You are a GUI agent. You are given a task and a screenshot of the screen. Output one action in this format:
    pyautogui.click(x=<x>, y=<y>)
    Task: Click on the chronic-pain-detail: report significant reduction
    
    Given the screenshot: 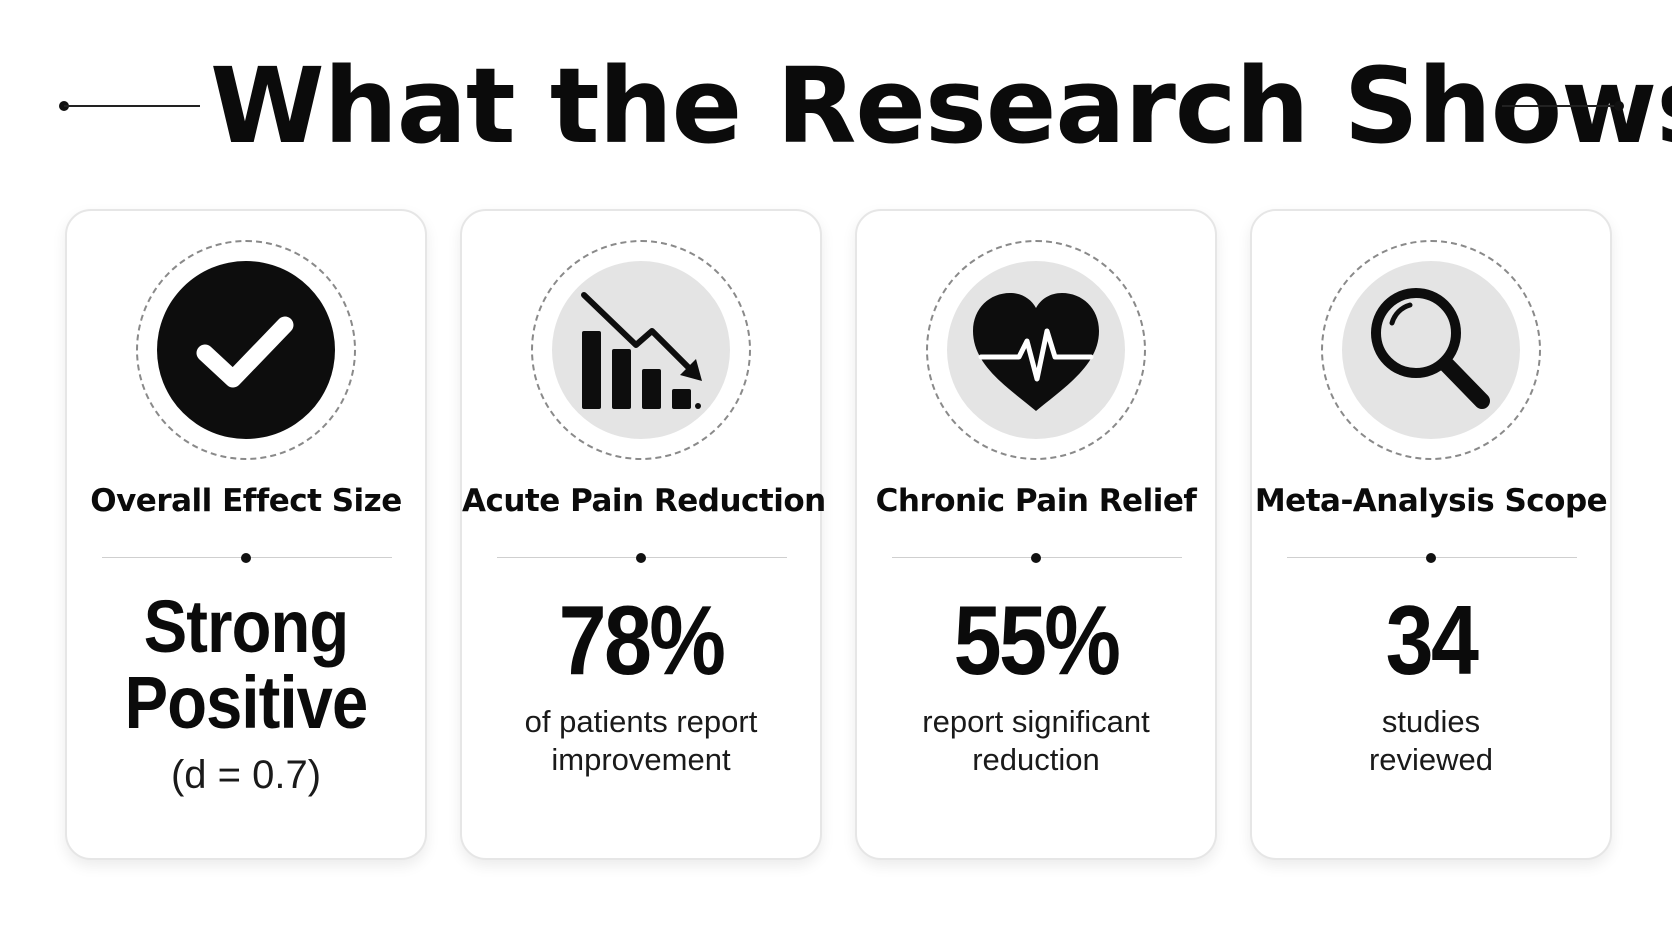 What is the action you would take?
    pyautogui.click(x=1036, y=741)
    